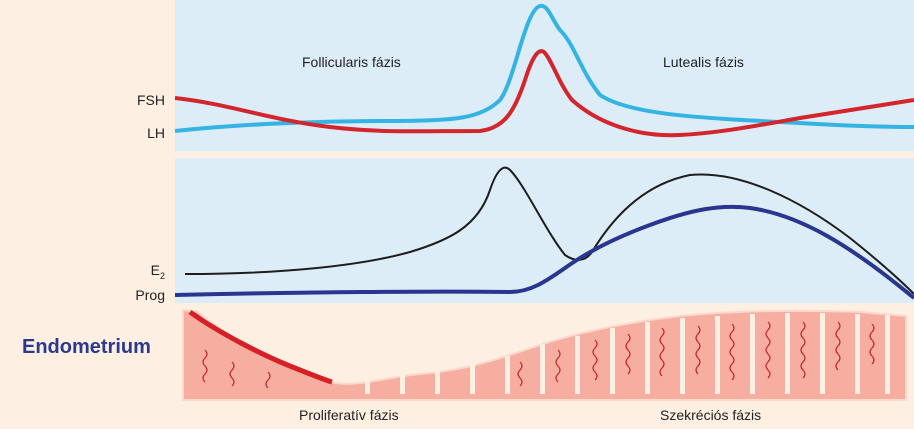  I want to click on phase-follicular-label: Follicularis fázis, so click(351, 62).